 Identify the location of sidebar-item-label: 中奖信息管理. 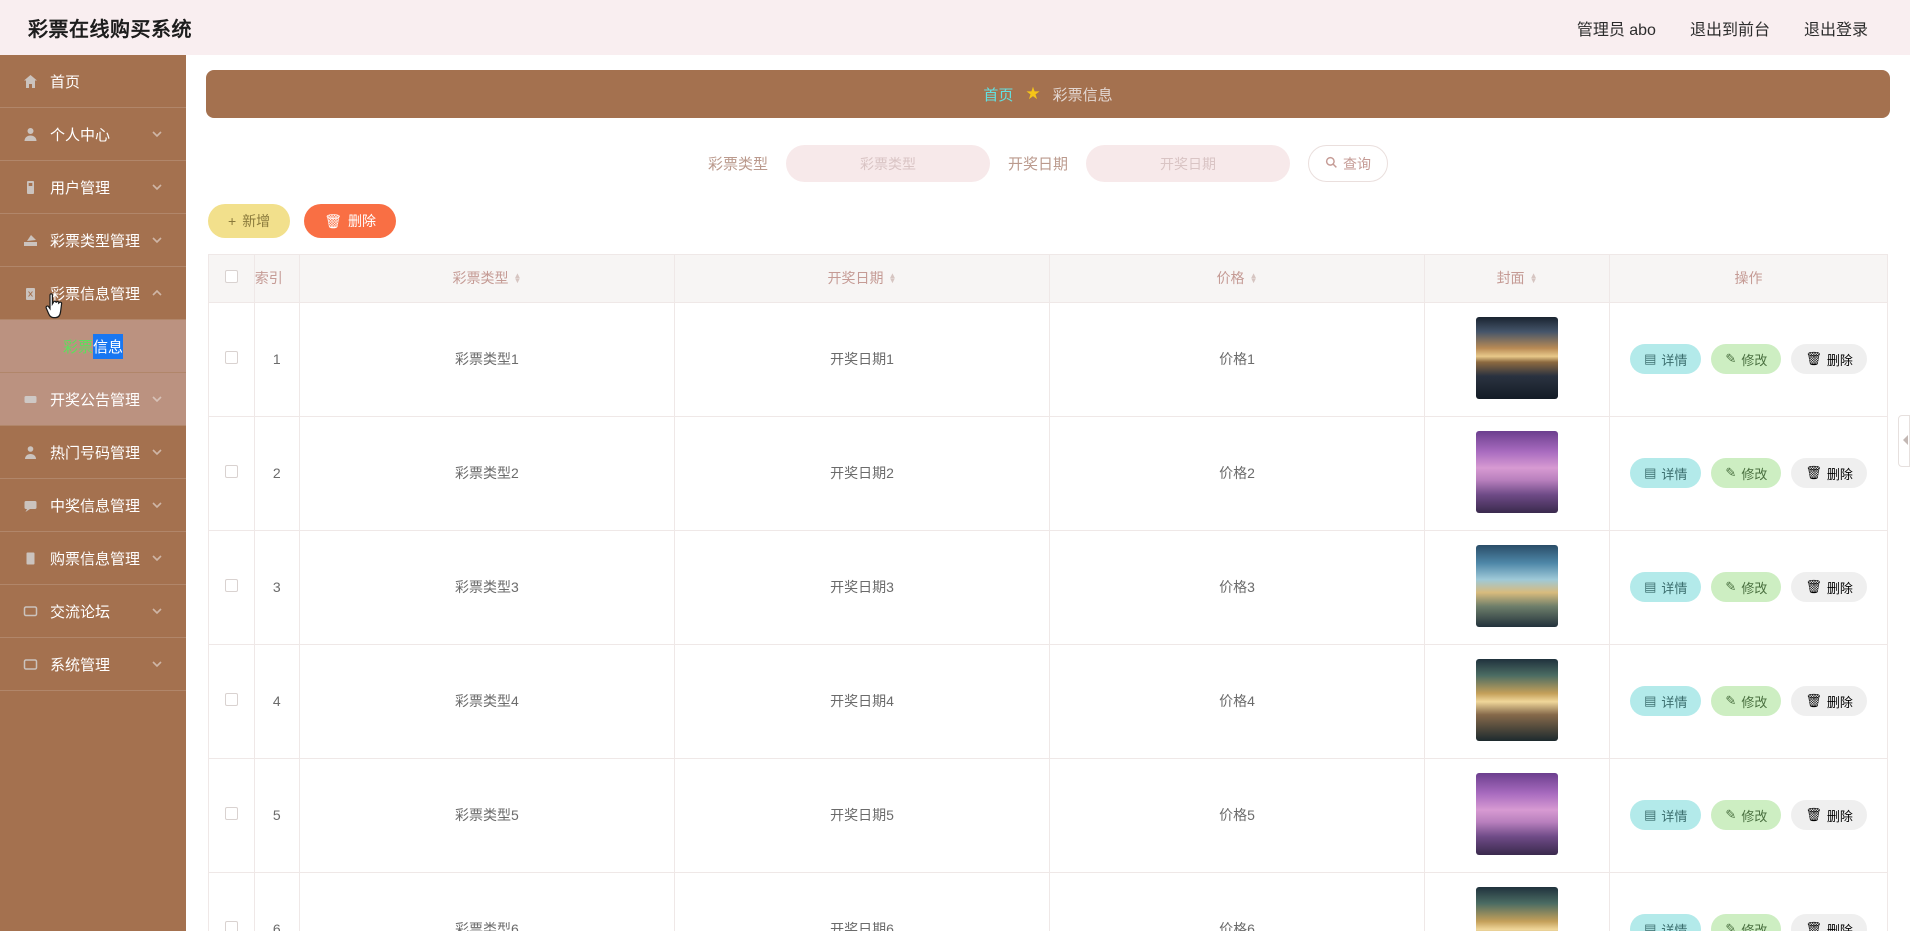
(95, 506).